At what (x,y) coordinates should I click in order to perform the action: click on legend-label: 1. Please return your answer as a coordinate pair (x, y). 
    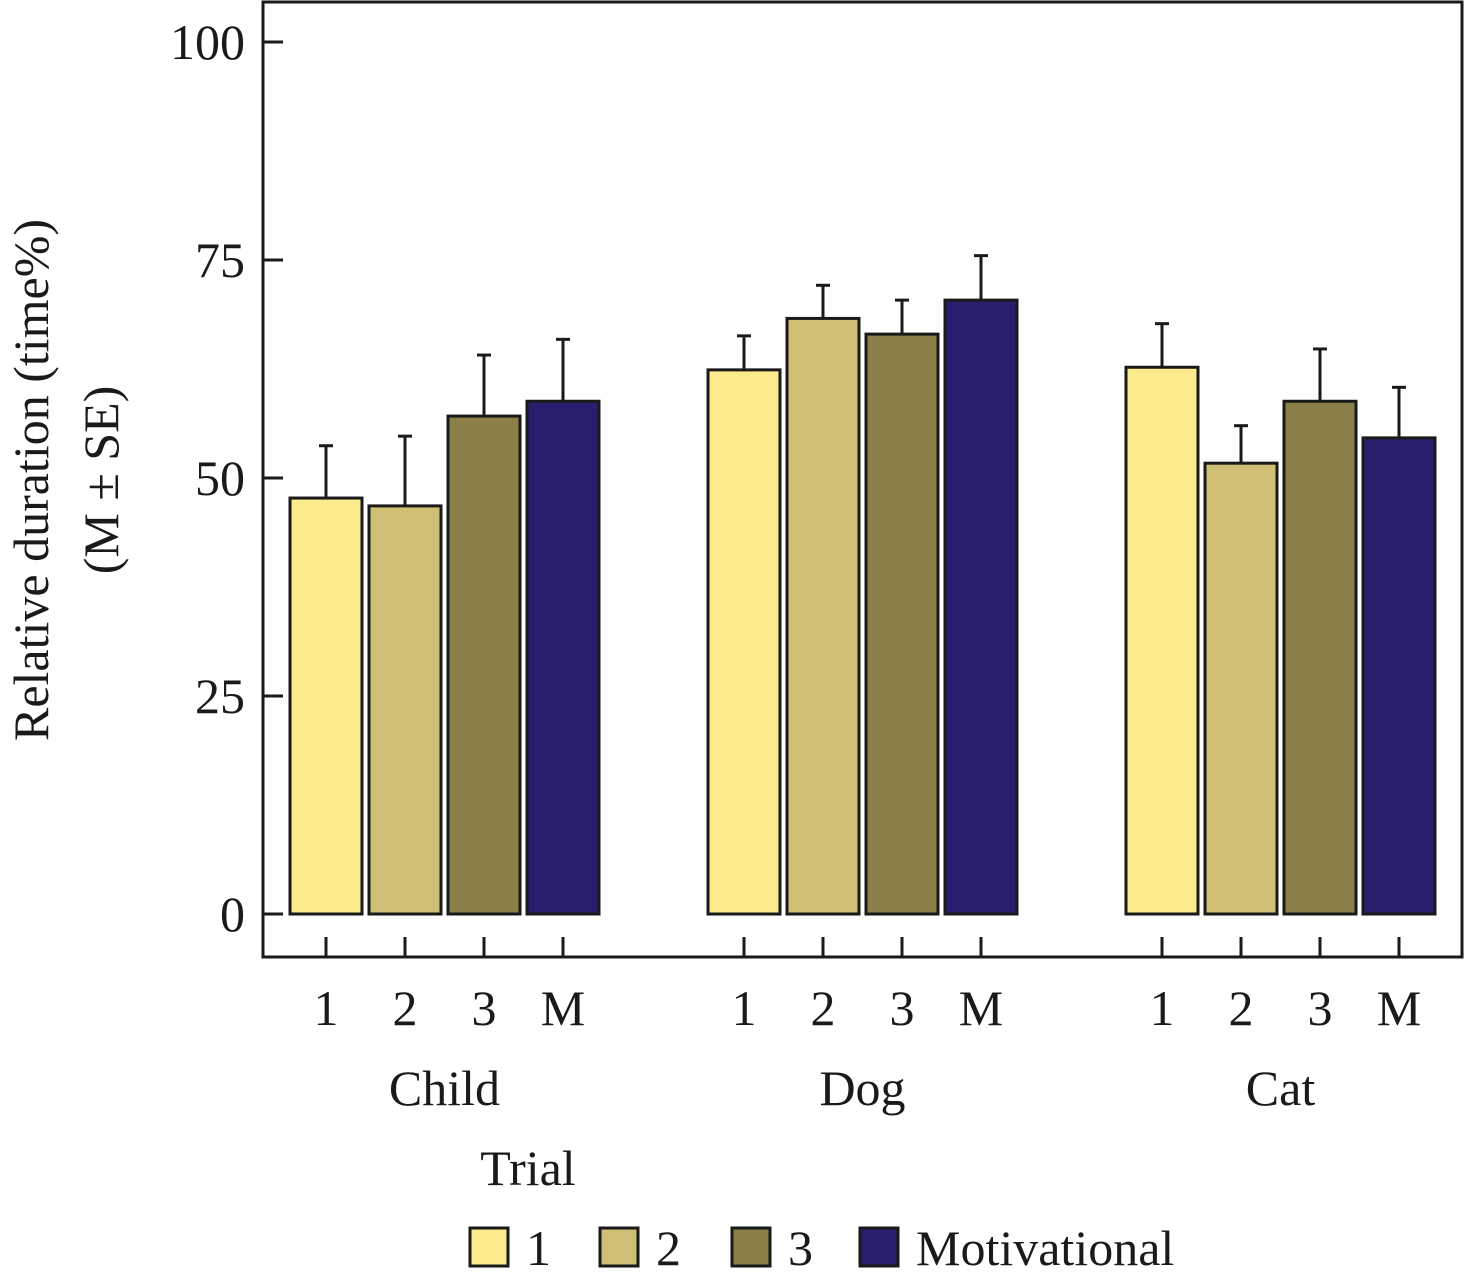
    Looking at the image, I should click on (538, 1248).